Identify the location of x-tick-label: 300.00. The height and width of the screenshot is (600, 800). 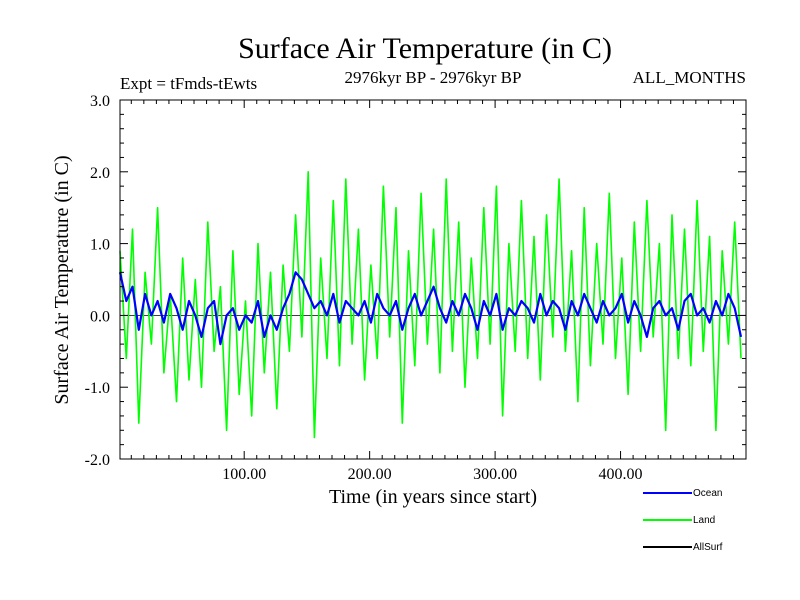
(495, 474).